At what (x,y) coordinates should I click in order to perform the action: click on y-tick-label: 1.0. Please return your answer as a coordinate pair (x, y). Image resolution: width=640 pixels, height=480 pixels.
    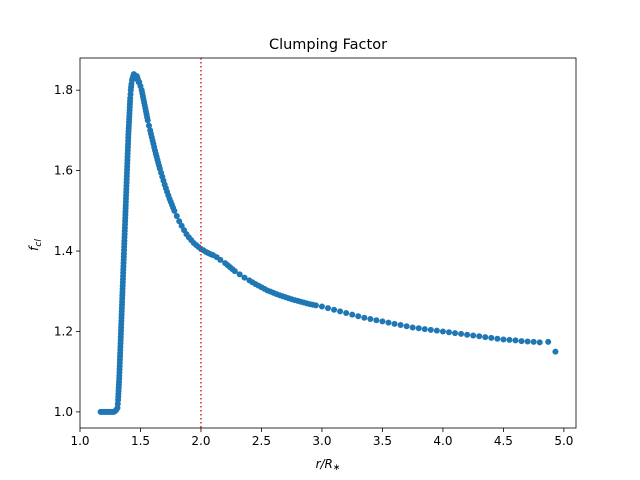
    Looking at the image, I should click on (63, 412).